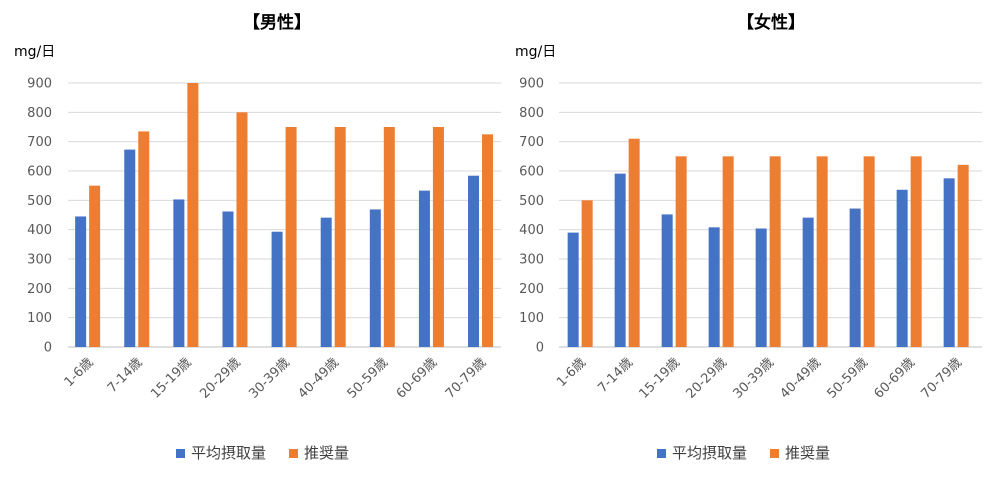 This screenshot has width=1002, height=486. Describe the element at coordinates (531, 172) in the screenshot. I see `female-y-tick-label: 600` at that location.